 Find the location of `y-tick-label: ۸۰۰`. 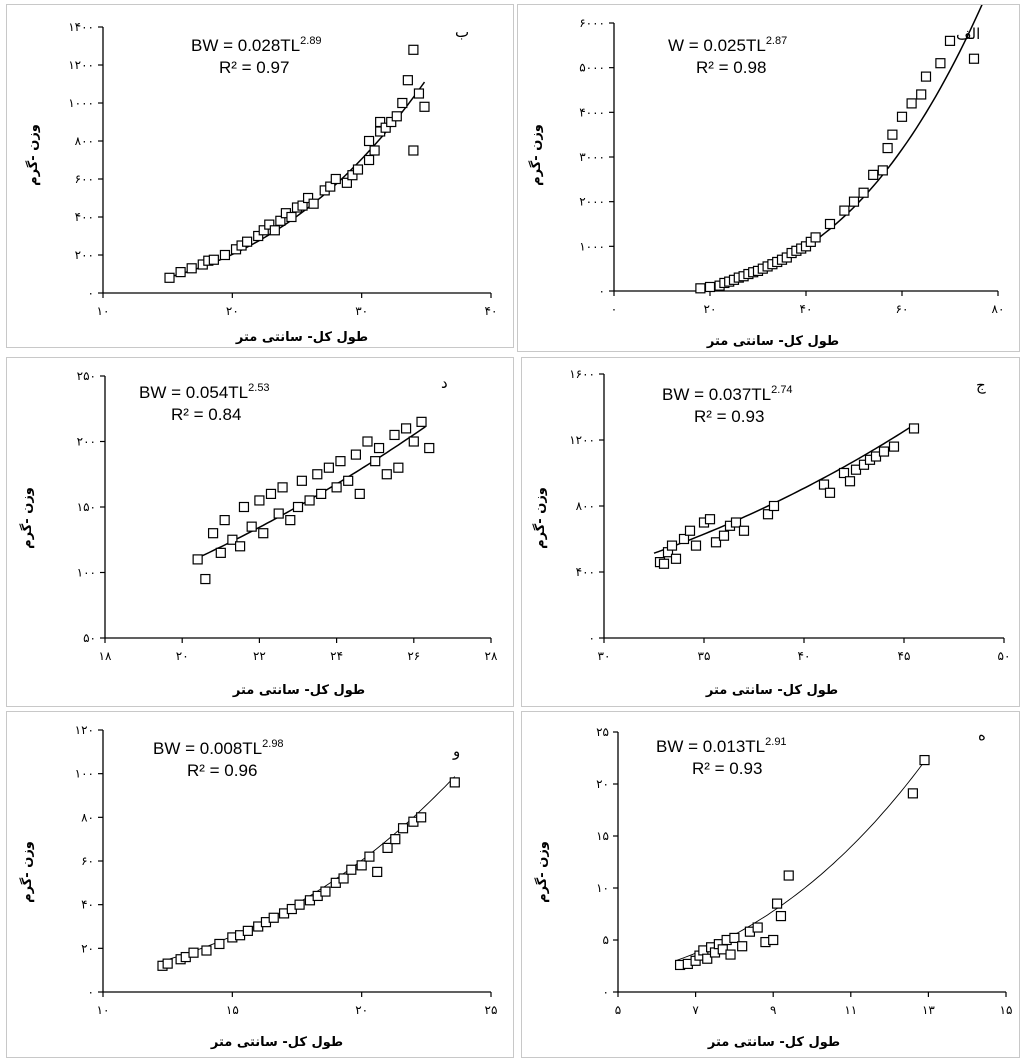

y-tick-label: ۸۰۰ is located at coordinates (84, 141).